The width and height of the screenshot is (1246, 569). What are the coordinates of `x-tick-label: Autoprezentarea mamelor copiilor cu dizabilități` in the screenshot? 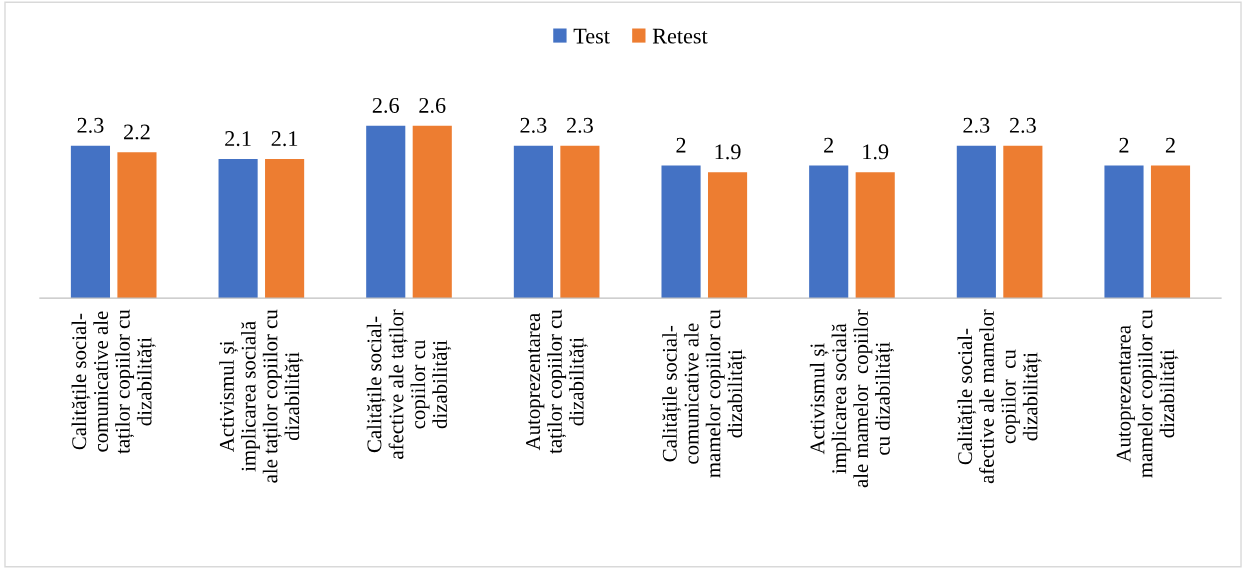 It's located at (1147, 393).